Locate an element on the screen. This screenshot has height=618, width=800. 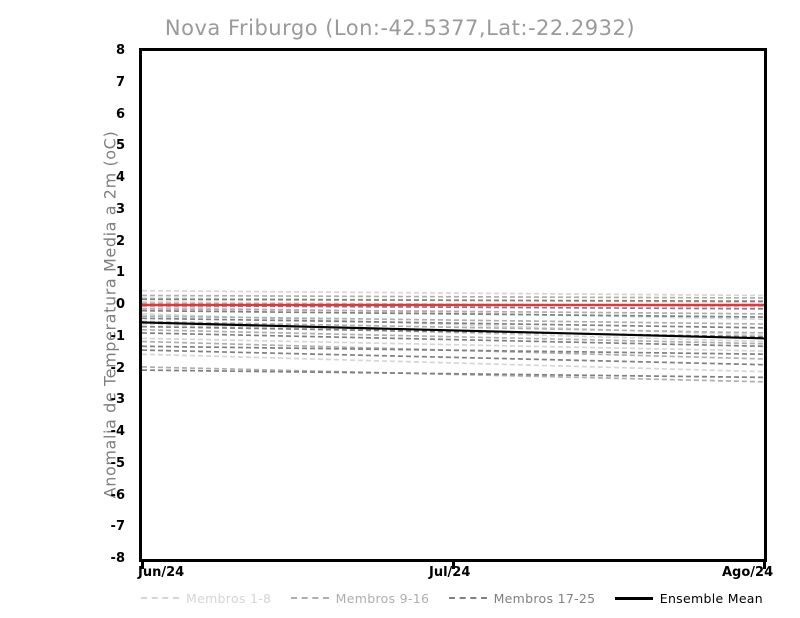
legend-label: Membros 1-8 is located at coordinates (229, 598).